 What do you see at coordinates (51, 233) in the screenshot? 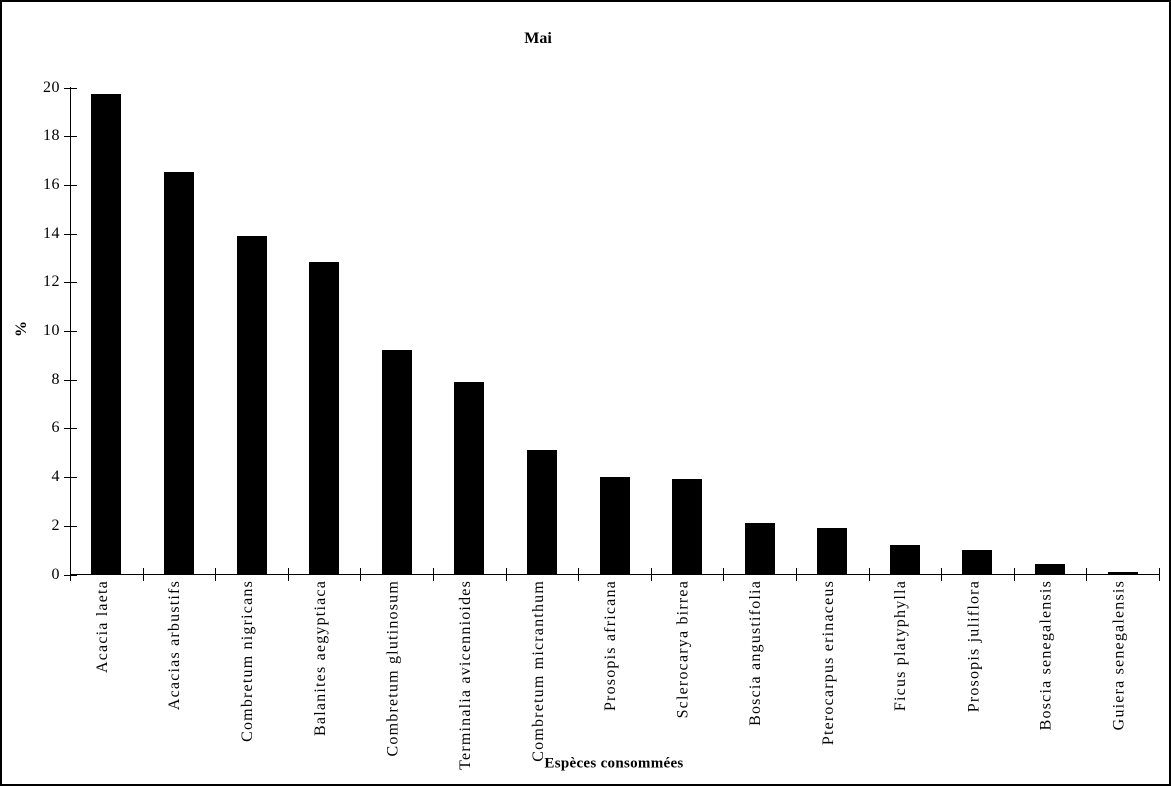
I see `y-tick-label: 14` at bounding box center [51, 233].